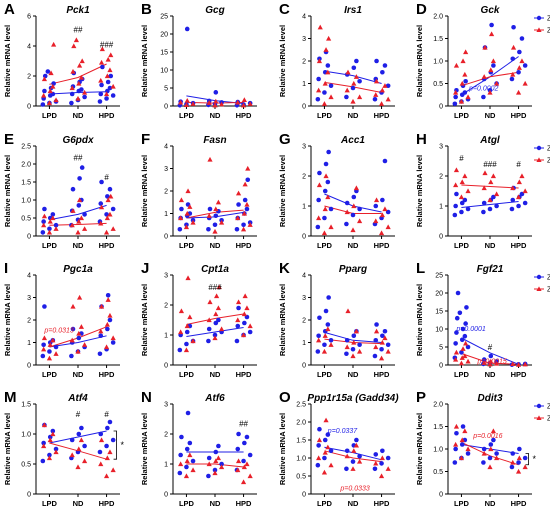 The width and height of the screenshot is (550, 521). I want to click on y-tick-label: 2, so click(29, 321).